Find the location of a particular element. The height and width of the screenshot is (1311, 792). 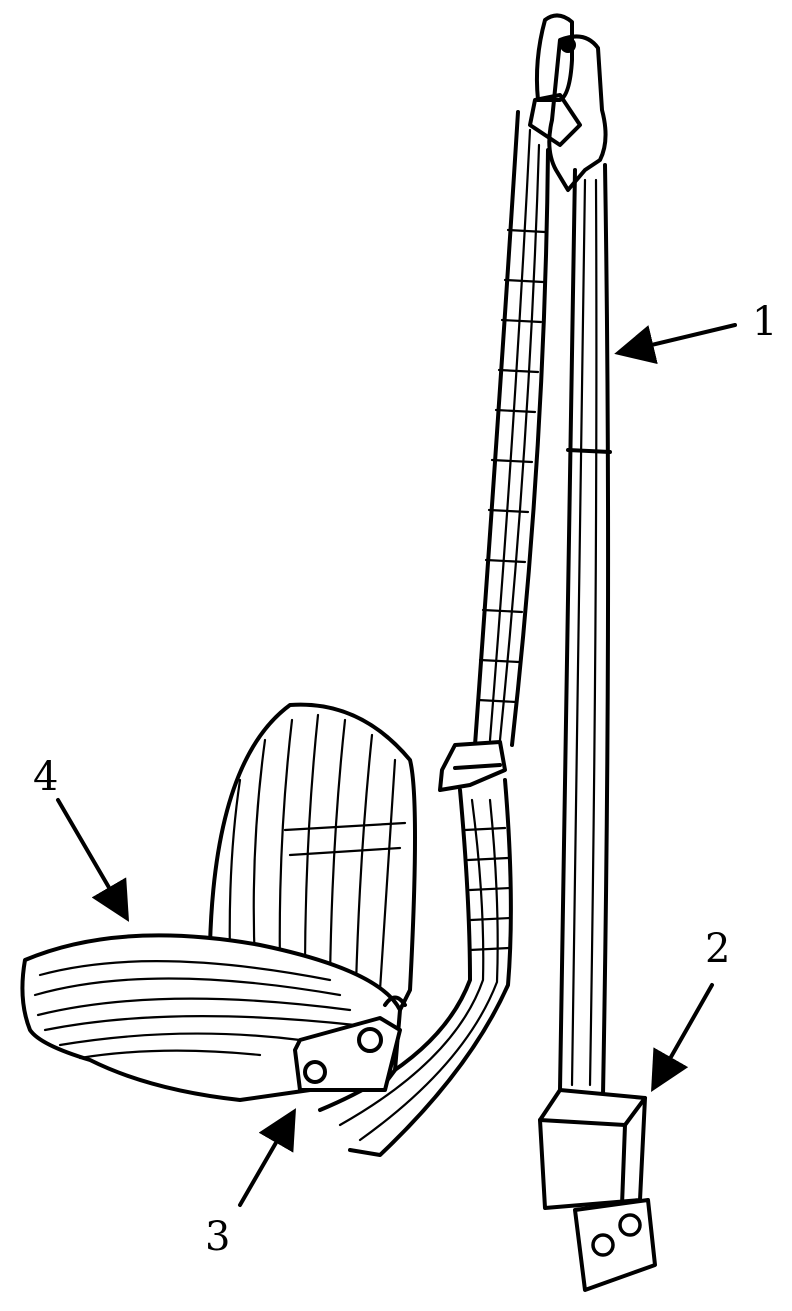

belt-strap-vertical is located at coordinates (585, 630).